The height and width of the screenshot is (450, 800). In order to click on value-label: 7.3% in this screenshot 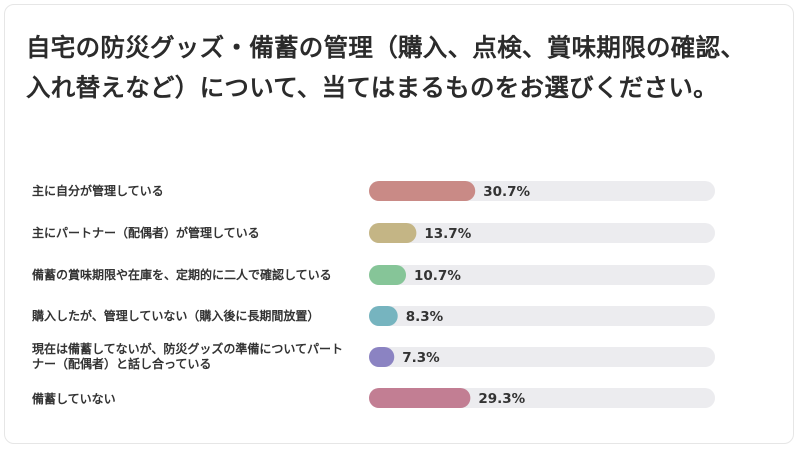, I will do `click(421, 358)`.